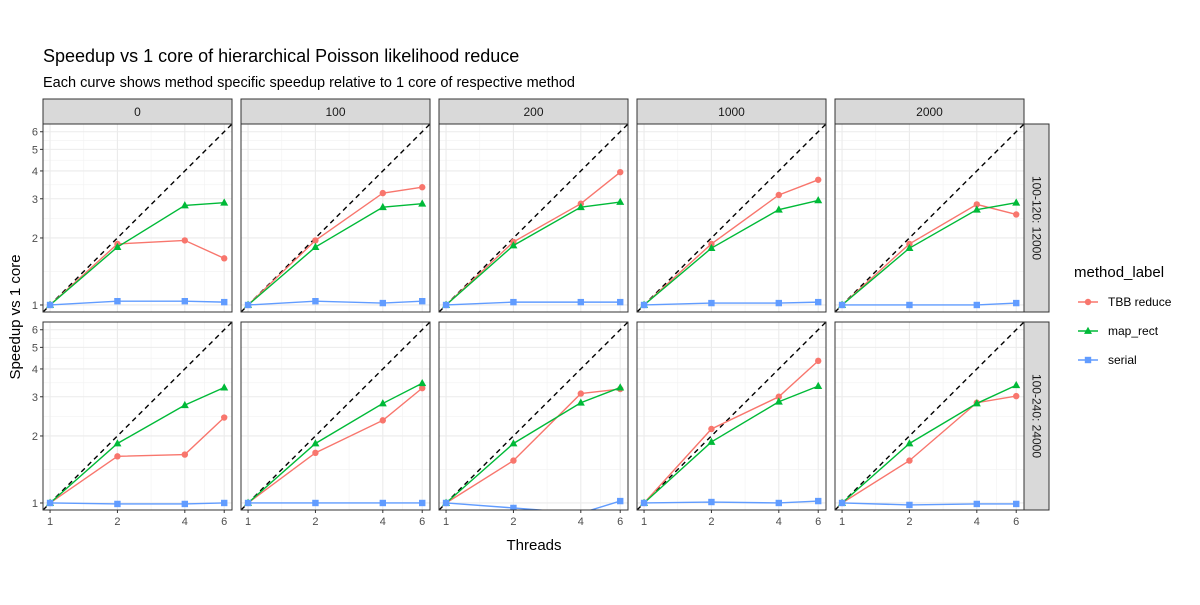  I want to click on facet-strip-col: 200, so click(533, 111).